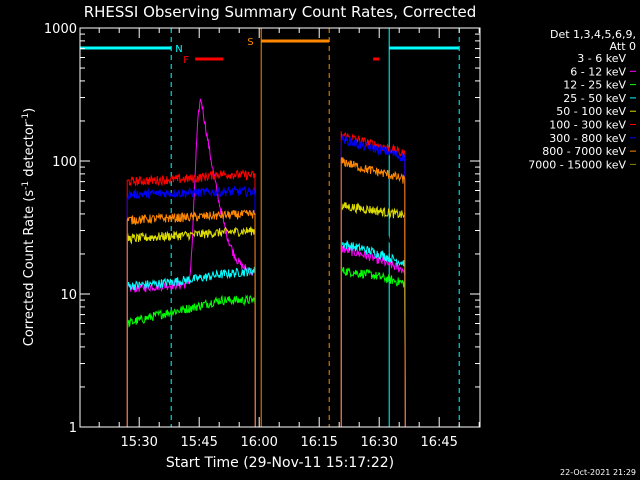 The height and width of the screenshot is (480, 640). I want to click on legend-entry: 100 - 300 keV, so click(587, 125).